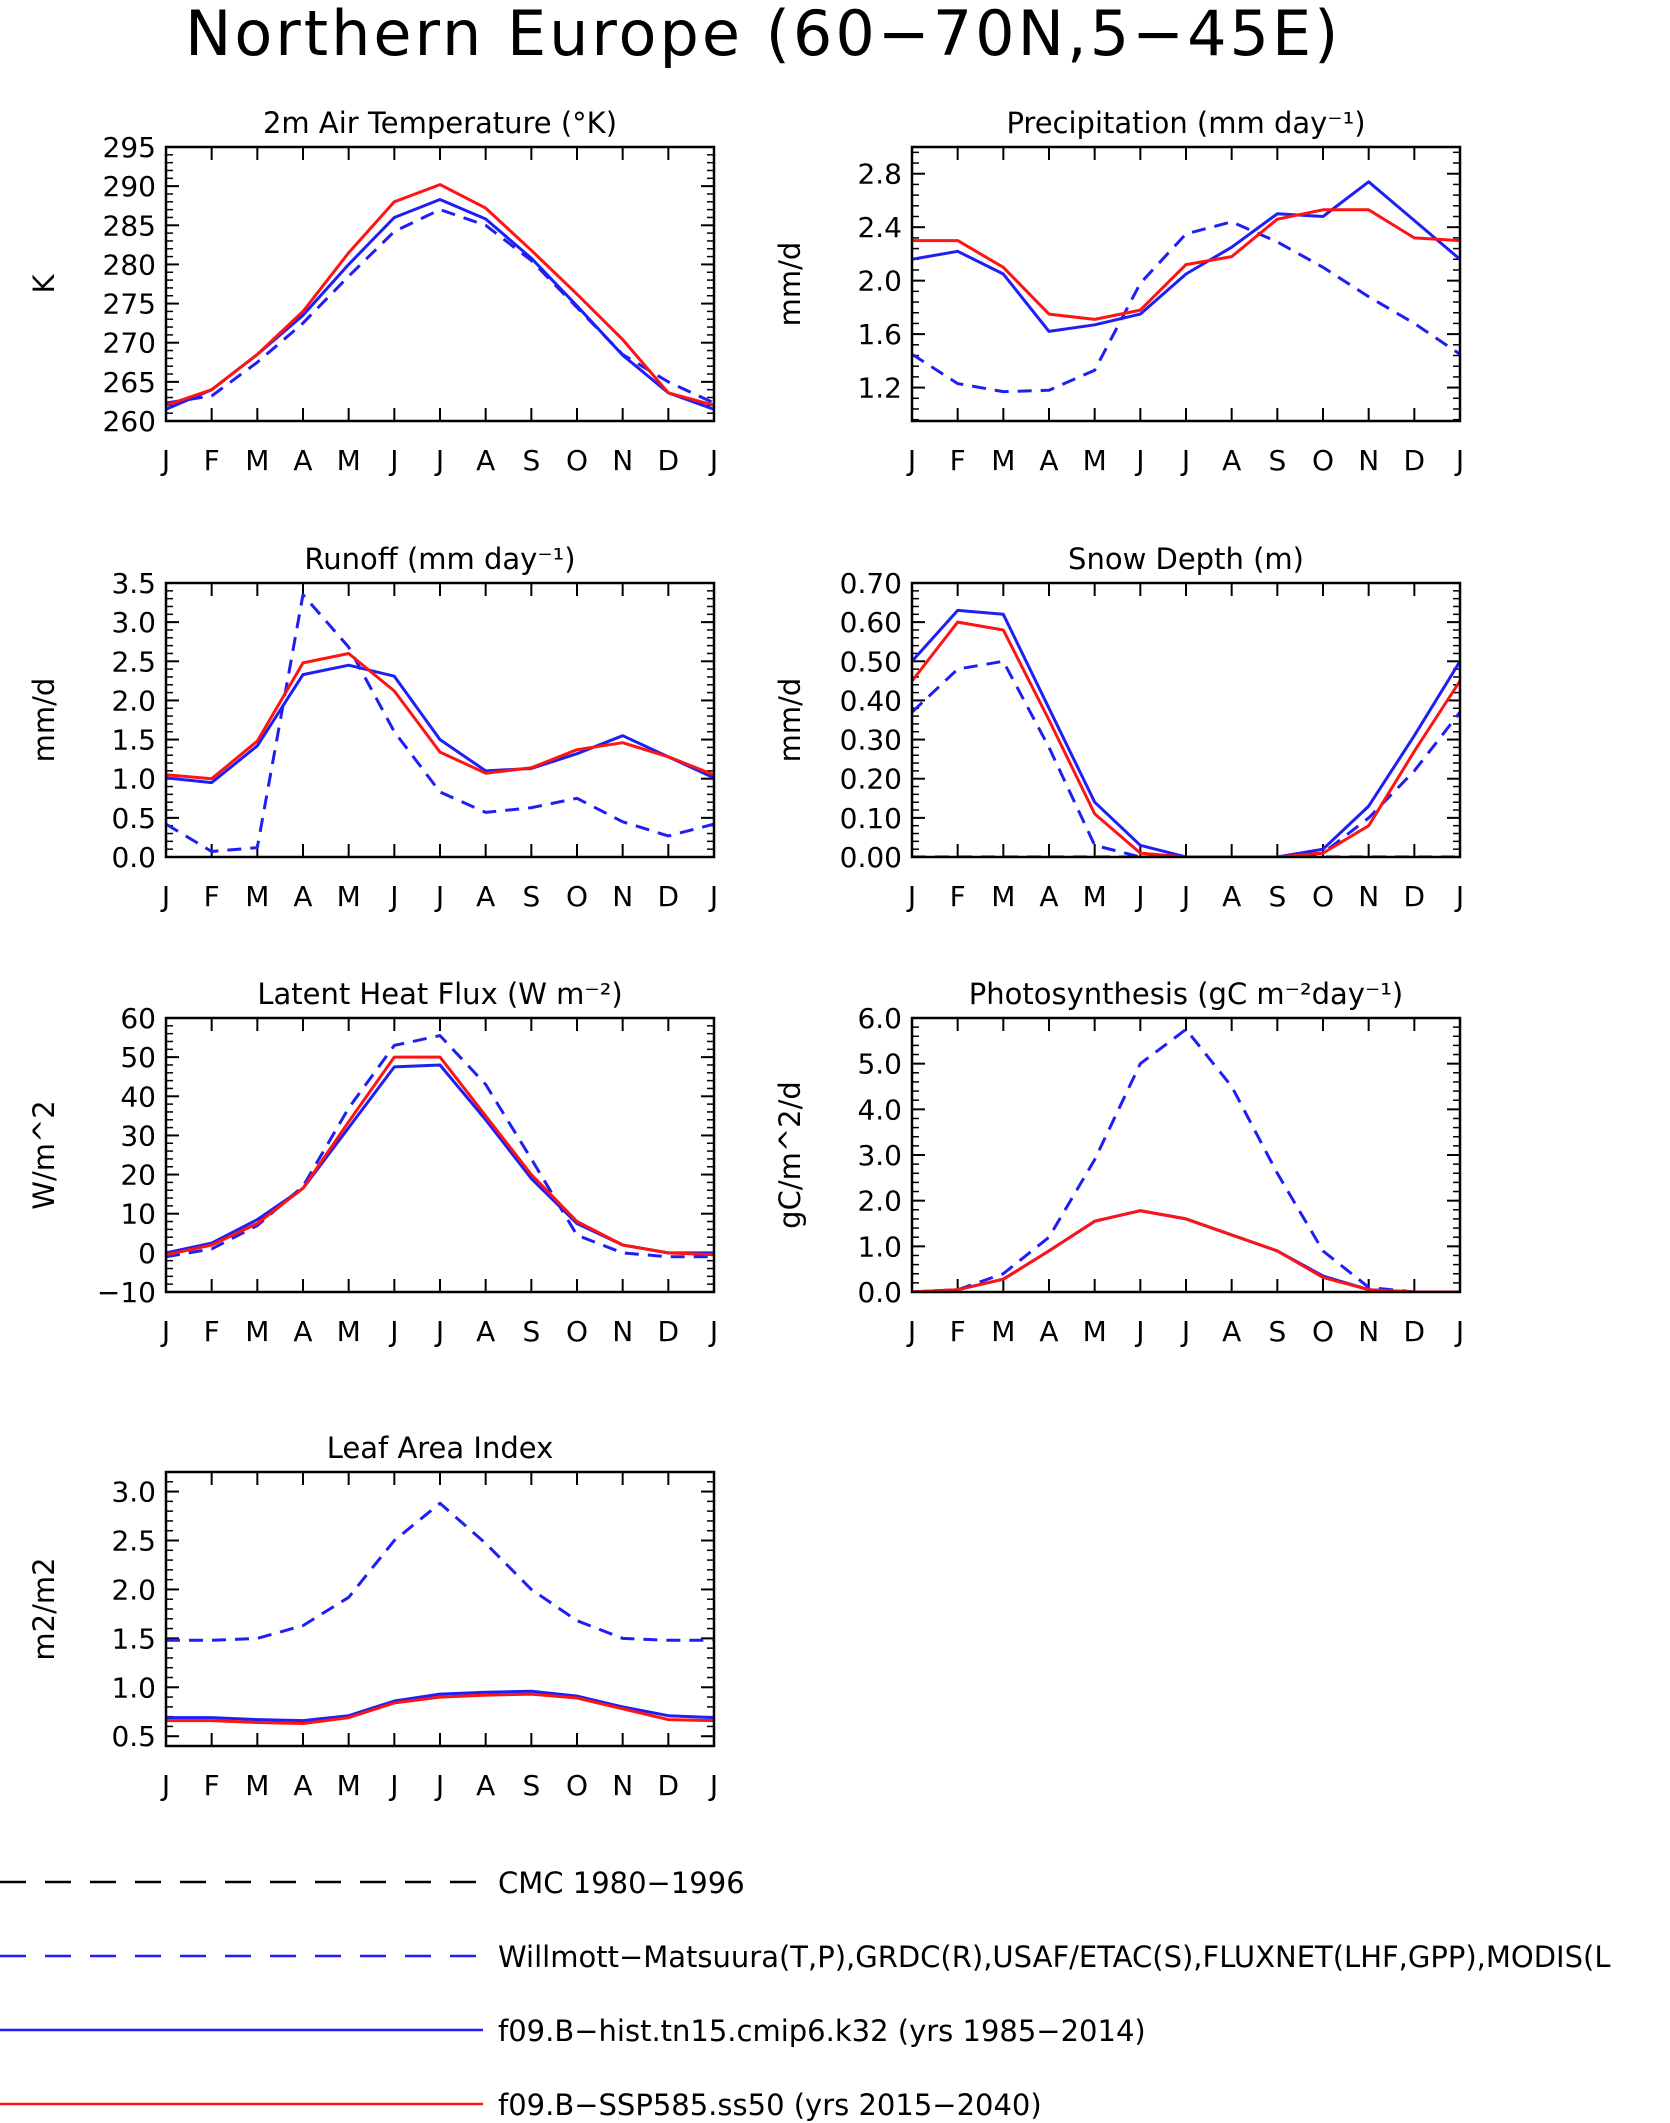  Describe the element at coordinates (871, 740) in the screenshot. I see `y-tick-label: 0.30` at that location.